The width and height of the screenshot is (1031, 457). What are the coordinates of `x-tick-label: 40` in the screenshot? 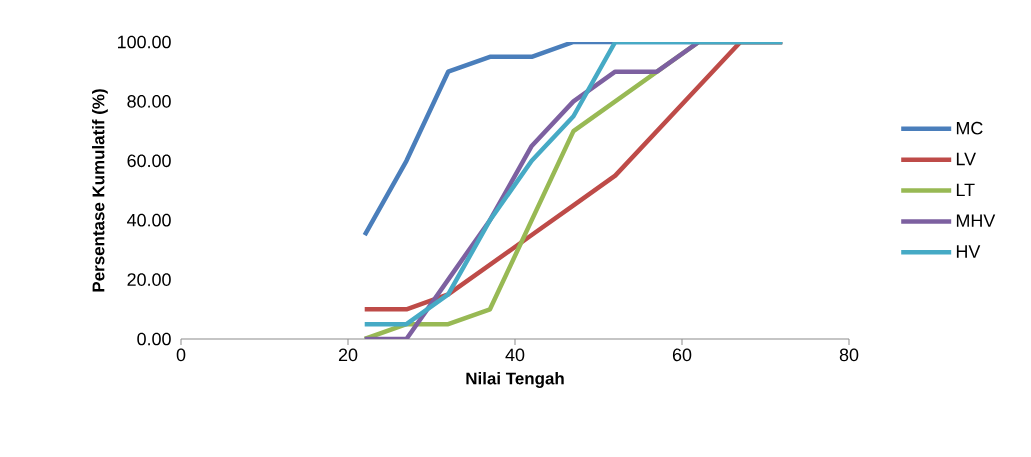 It's located at (515, 355).